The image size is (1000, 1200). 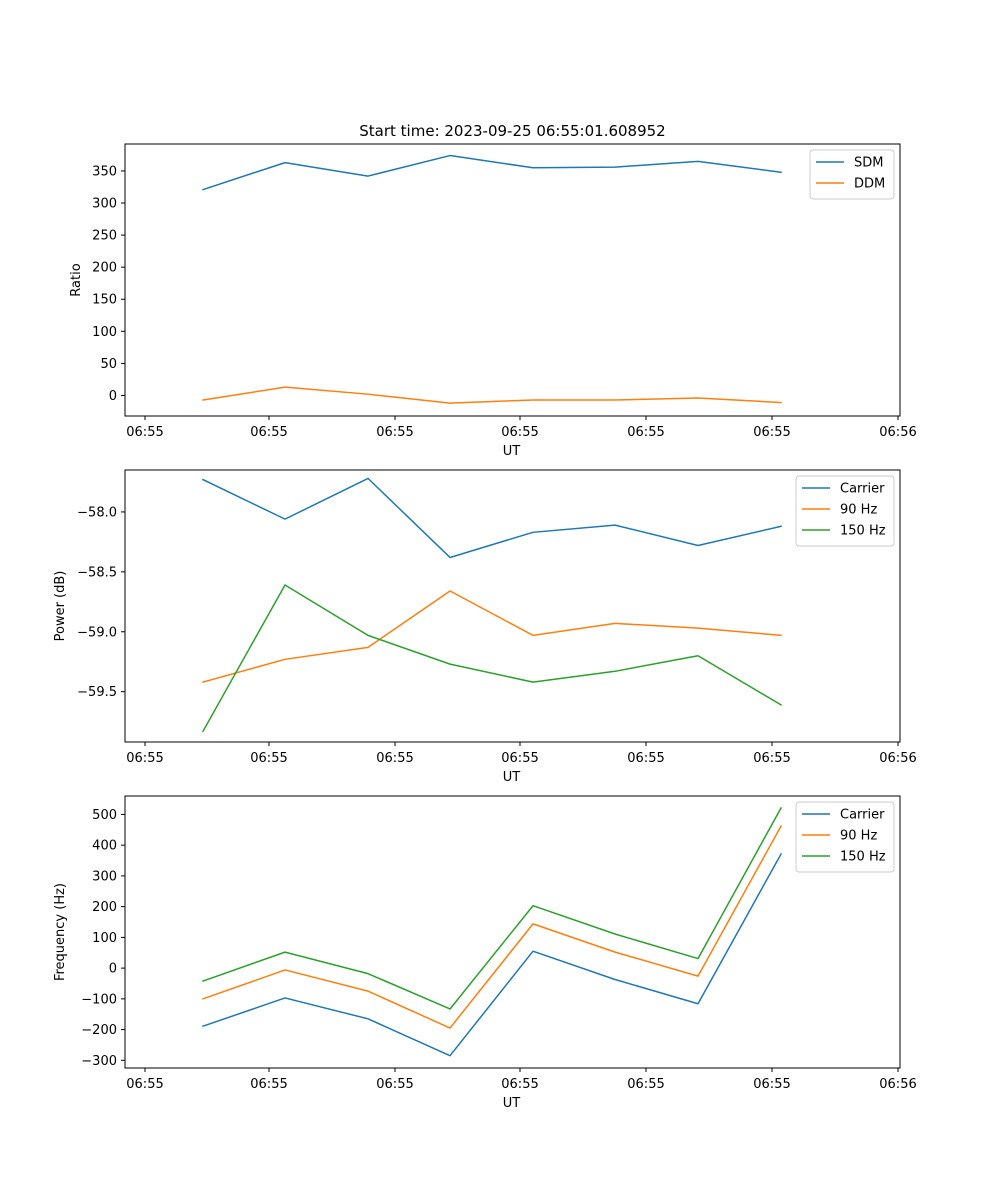 What do you see at coordinates (104, 171) in the screenshot?
I see `y-tick-label: 350` at bounding box center [104, 171].